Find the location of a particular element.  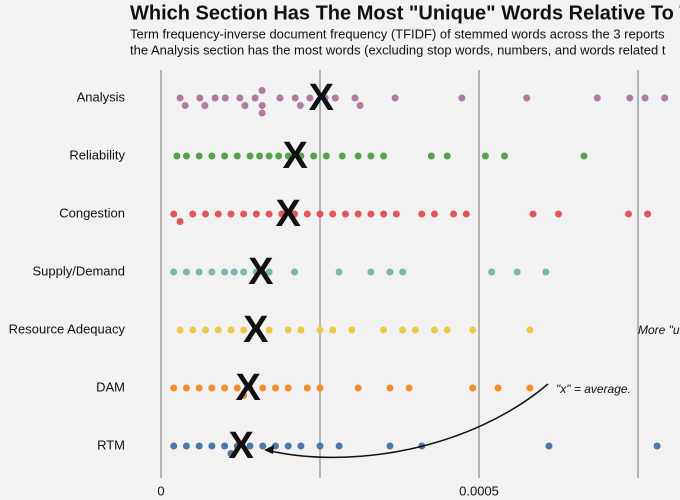

y-label: DAM is located at coordinates (110, 386).